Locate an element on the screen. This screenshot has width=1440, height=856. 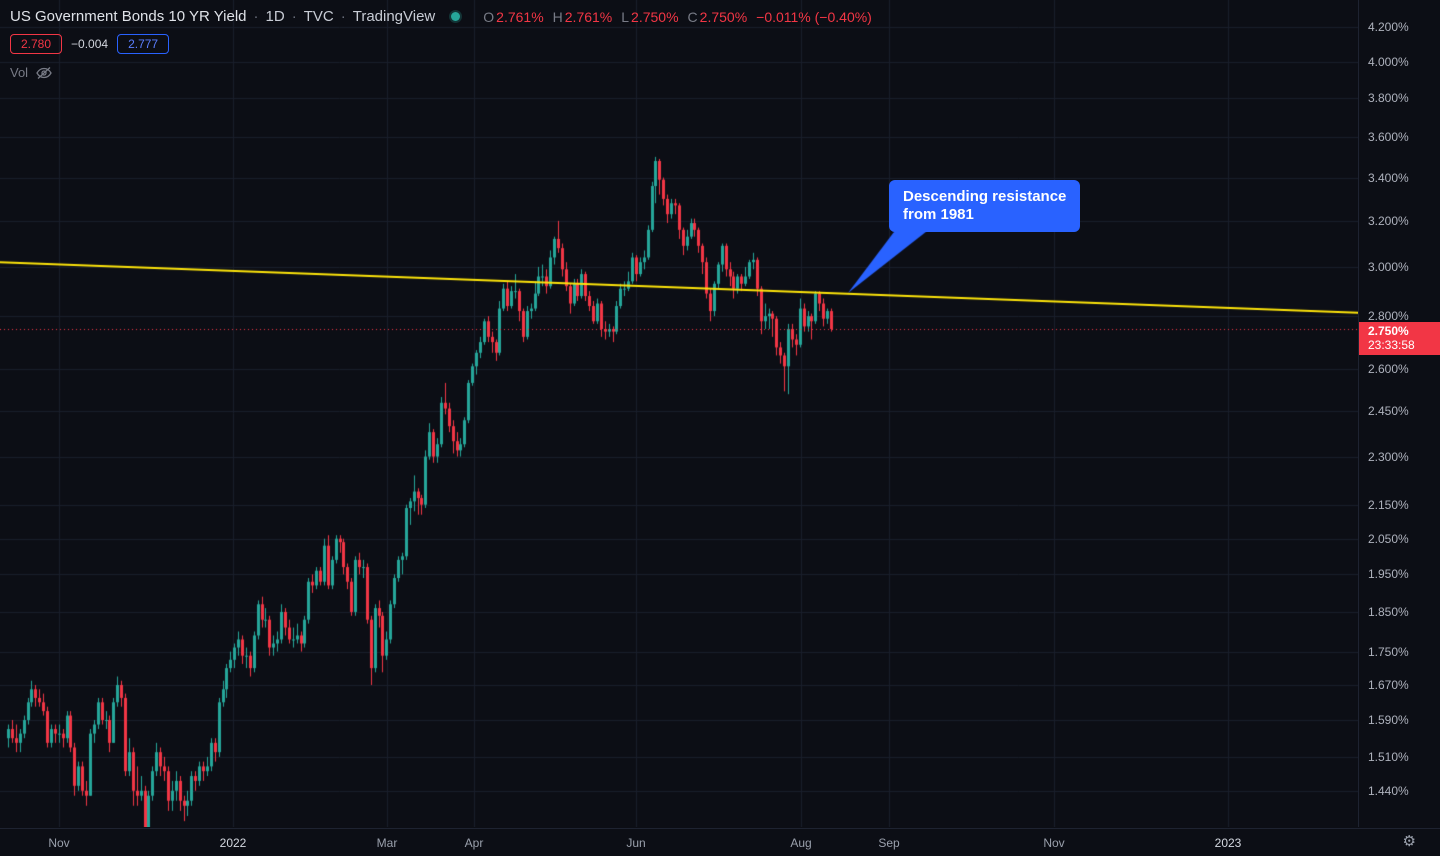
high-value: 2.761% is located at coordinates (588, 16).